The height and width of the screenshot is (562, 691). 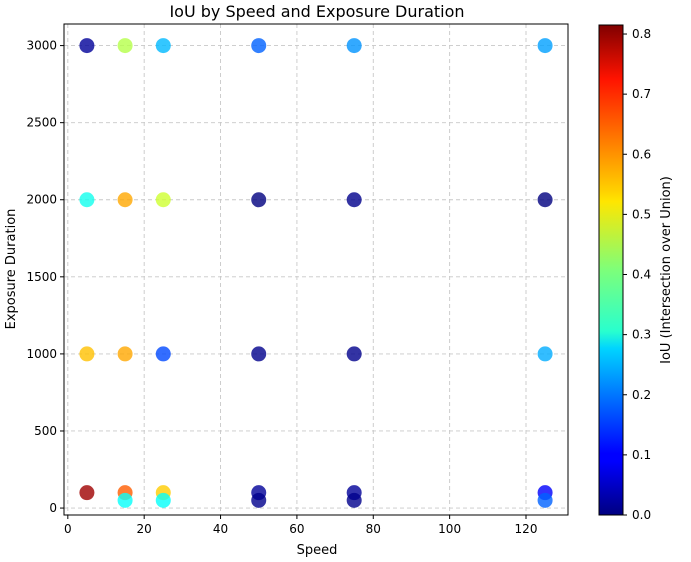 I want to click on x-axis-ticks: 0 20 40 60 80 100 120, so click(x=300, y=525).